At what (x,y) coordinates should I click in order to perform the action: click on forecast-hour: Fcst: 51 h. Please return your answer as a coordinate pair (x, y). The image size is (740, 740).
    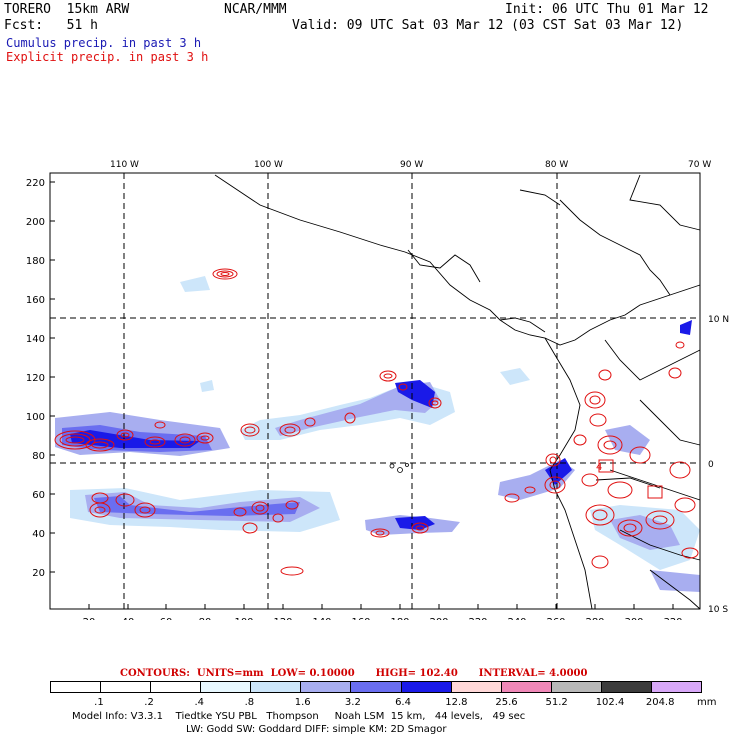
    Looking at the image, I should click on (51, 25).